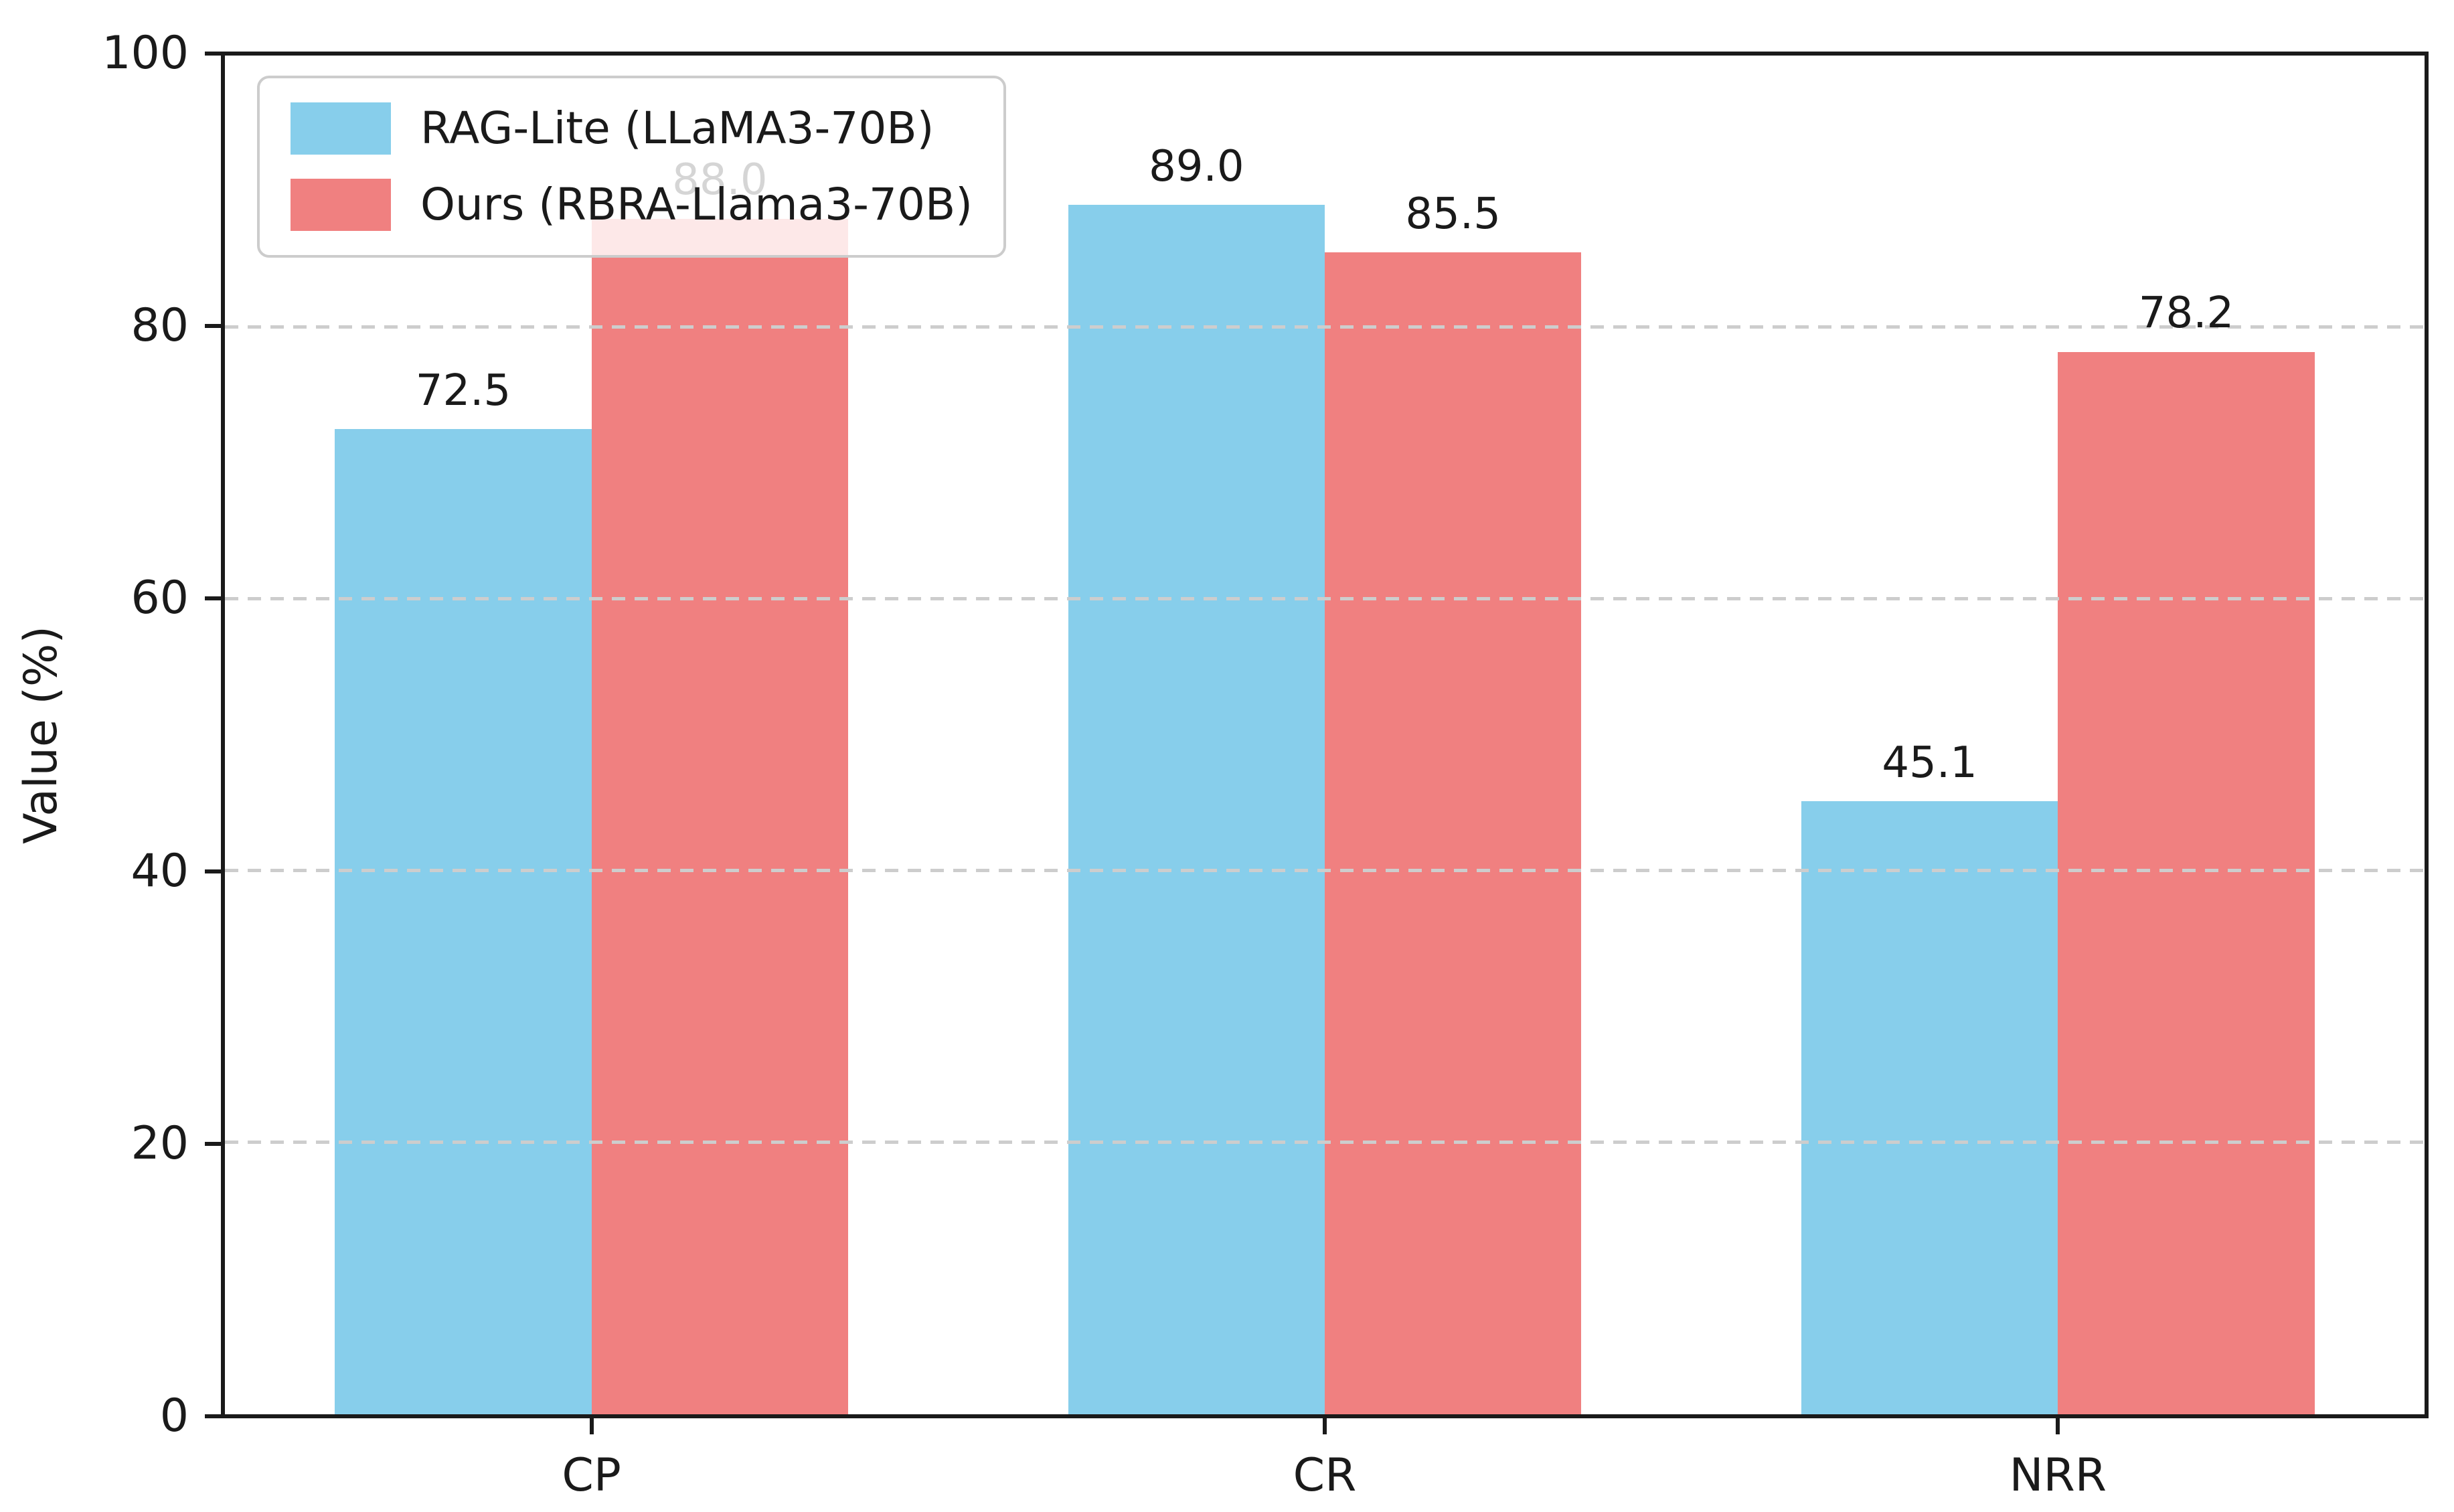 This screenshot has height=1512, width=2454. I want to click on value-label-cp-series1: 72.5, so click(463, 390).